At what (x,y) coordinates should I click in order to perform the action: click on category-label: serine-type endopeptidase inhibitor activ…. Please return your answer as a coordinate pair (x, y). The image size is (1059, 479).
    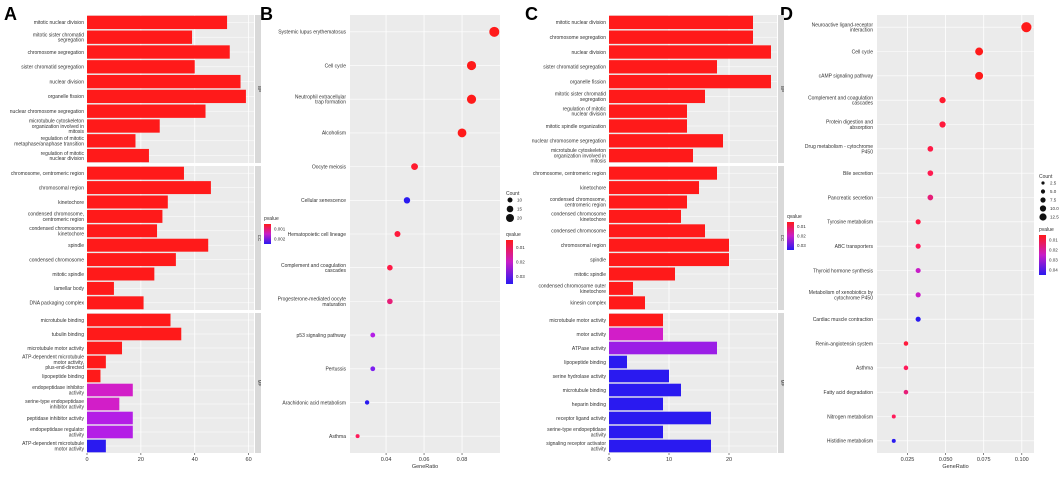
    Looking at the image, I should click on (54, 404).